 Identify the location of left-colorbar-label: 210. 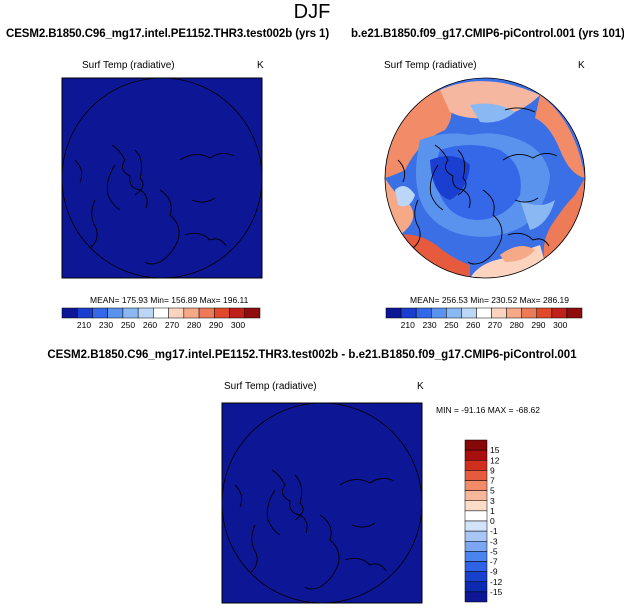
(84, 325).